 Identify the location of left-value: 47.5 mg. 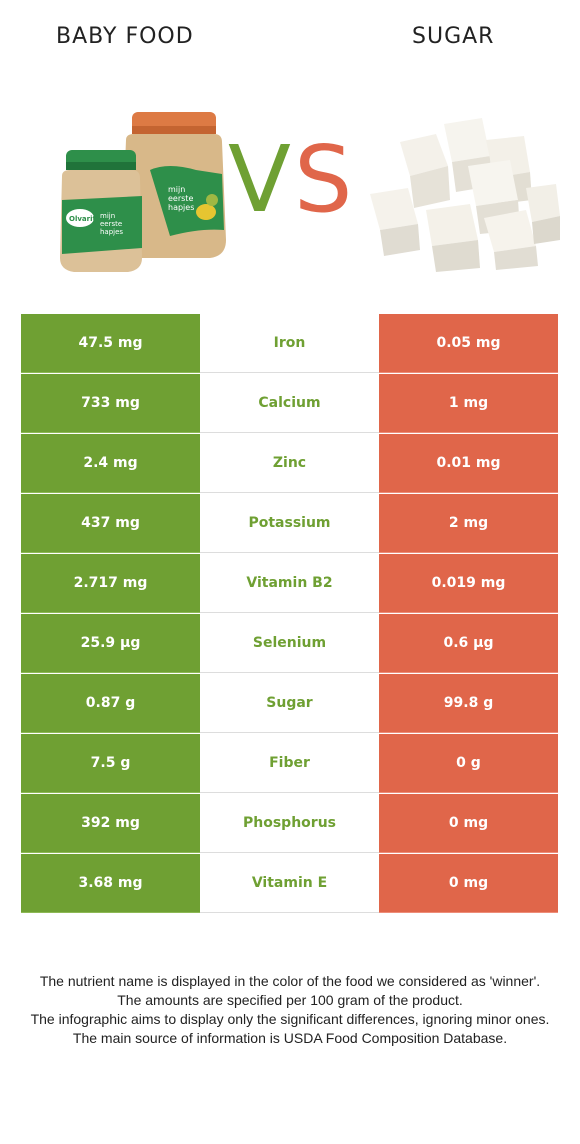
(110, 343).